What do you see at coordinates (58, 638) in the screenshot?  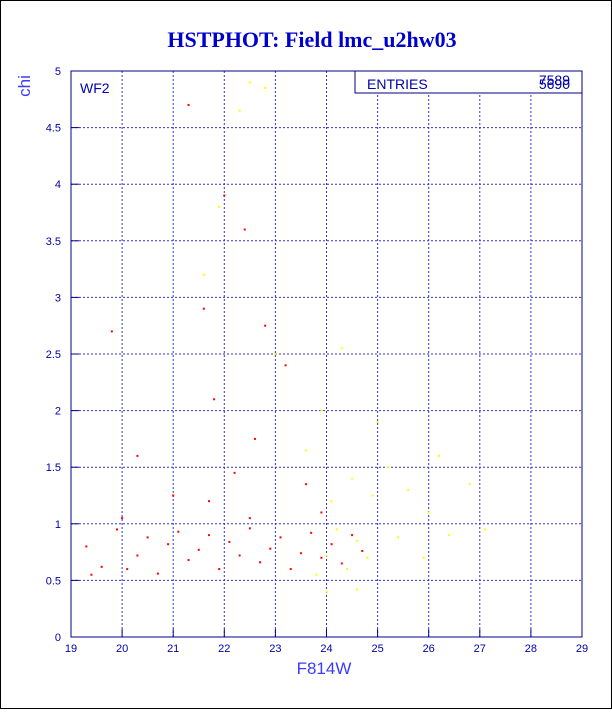 I see `y-tick-label: 0` at bounding box center [58, 638].